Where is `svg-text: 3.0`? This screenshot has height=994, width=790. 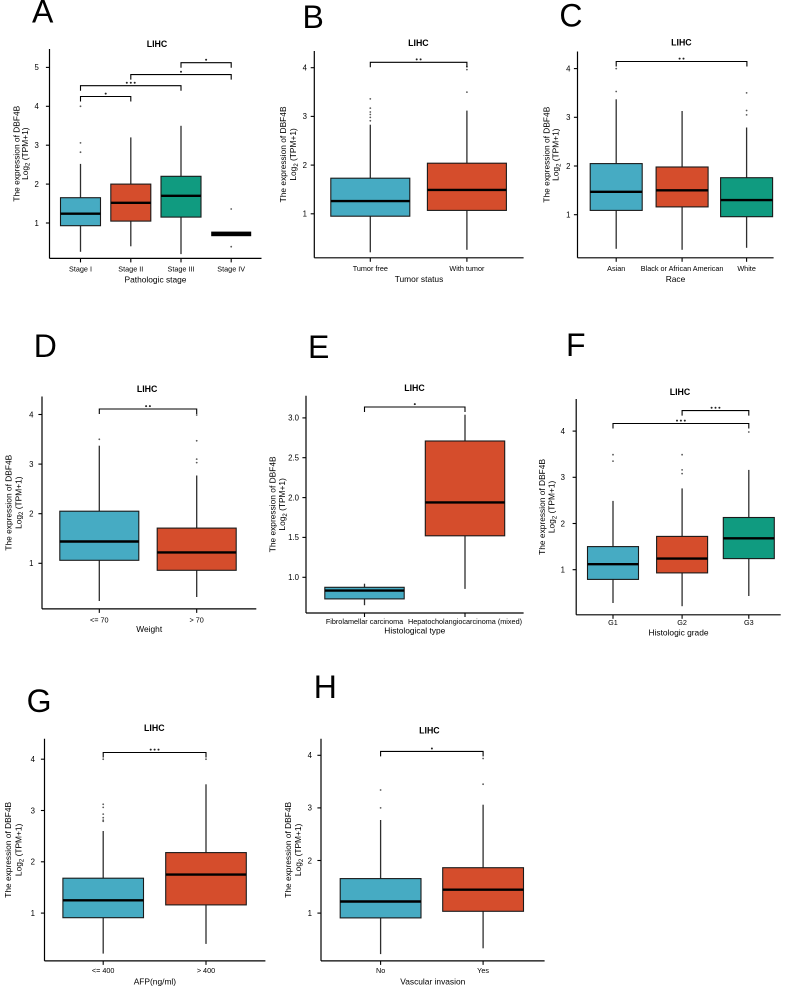 svg-text: 3.0 is located at coordinates (294, 418).